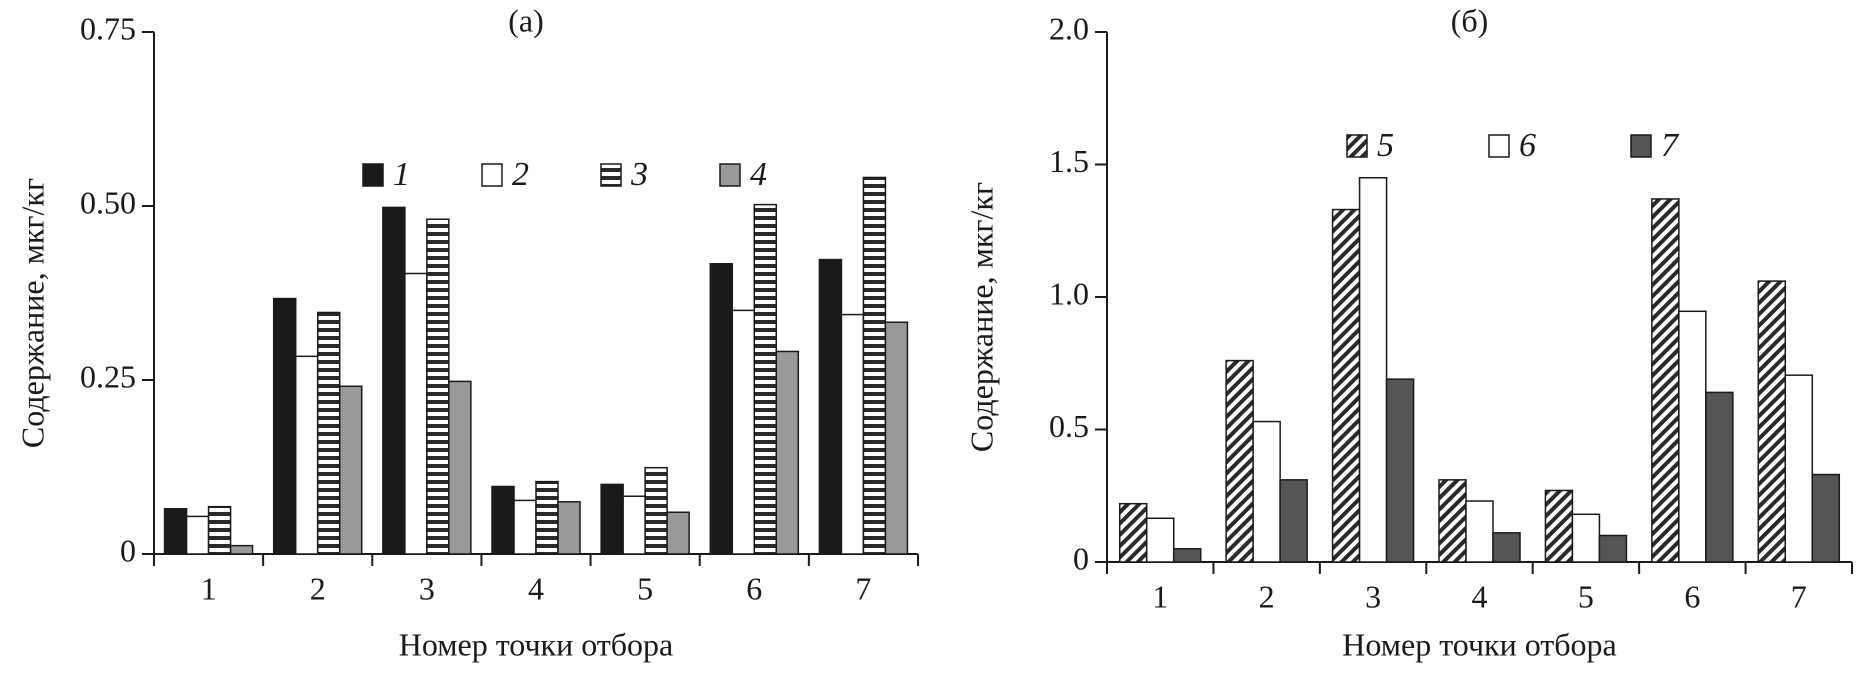  What do you see at coordinates (108, 376) in the screenshot?
I see `y-tick-label: 0.25` at bounding box center [108, 376].